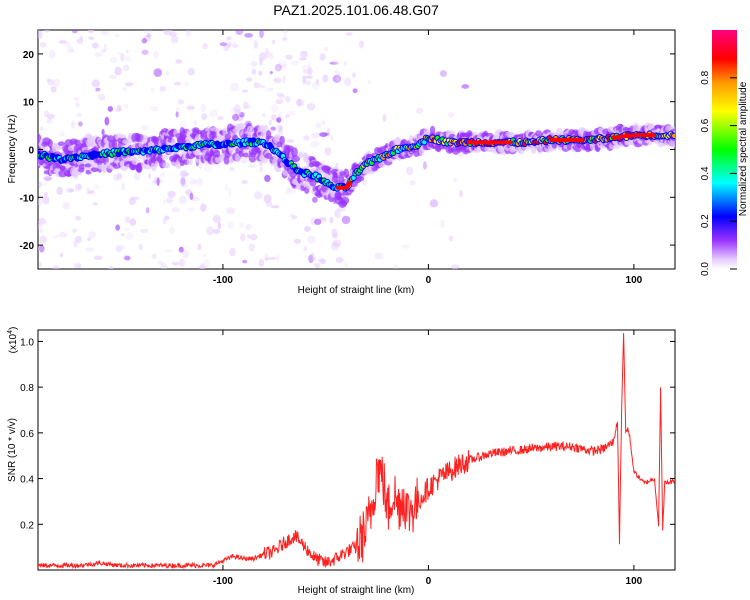 This screenshot has height=600, width=750. I want to click on spectrogram-x-tick-label: -100, so click(223, 280).